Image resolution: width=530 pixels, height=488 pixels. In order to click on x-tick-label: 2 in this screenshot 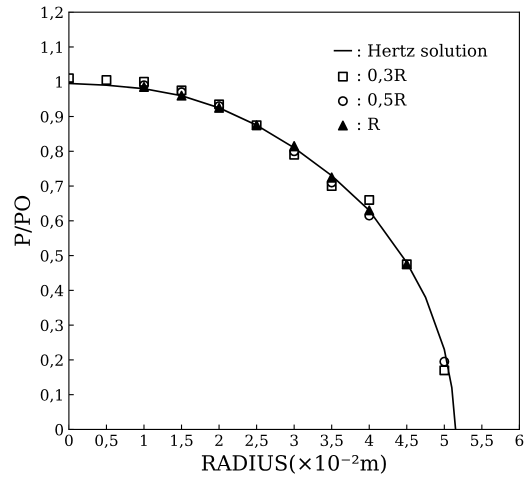, I will do `click(218, 440)`.